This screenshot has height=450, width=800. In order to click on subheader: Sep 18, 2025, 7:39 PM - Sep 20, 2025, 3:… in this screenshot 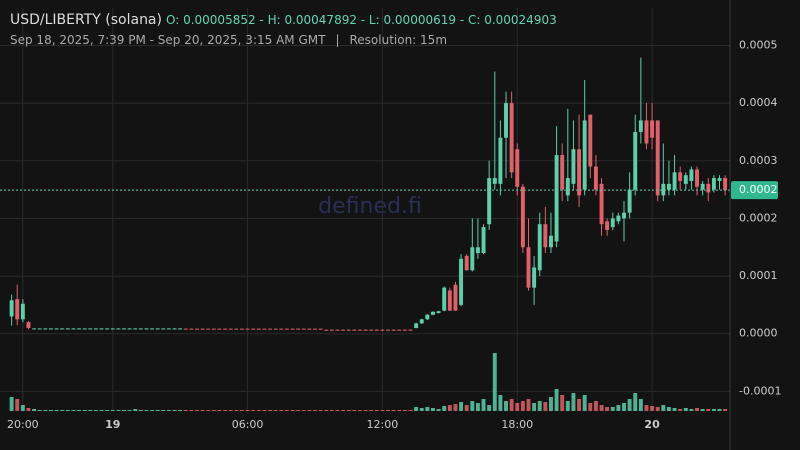, I will do `click(233, 40)`.